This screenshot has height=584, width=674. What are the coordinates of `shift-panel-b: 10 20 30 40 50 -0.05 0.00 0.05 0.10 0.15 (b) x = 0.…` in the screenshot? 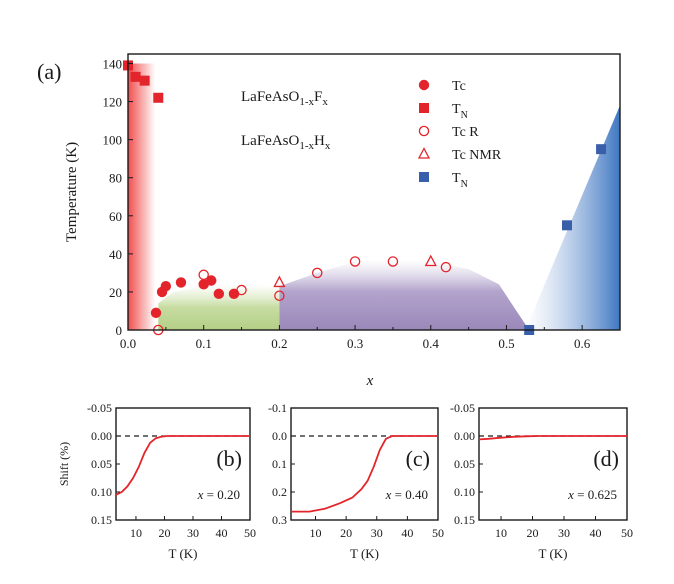 It's located at (156, 481).